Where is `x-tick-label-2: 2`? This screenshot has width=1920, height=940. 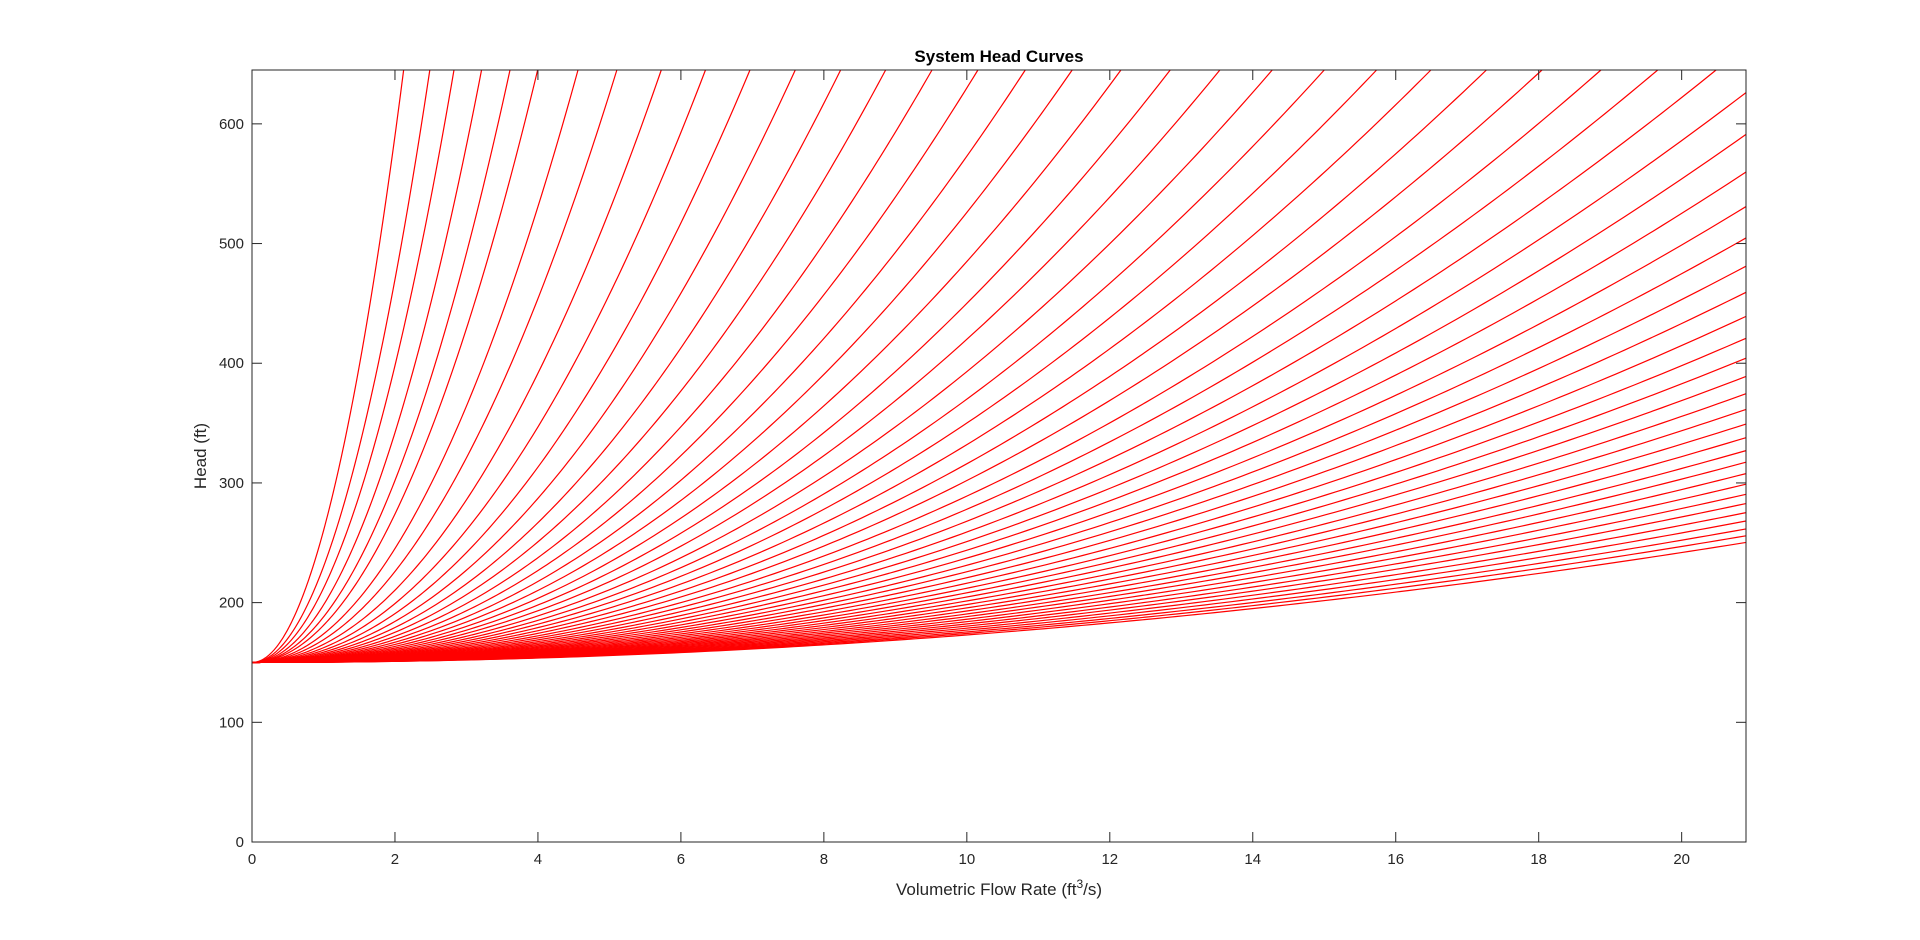 x-tick-label-2: 2 is located at coordinates (395, 859).